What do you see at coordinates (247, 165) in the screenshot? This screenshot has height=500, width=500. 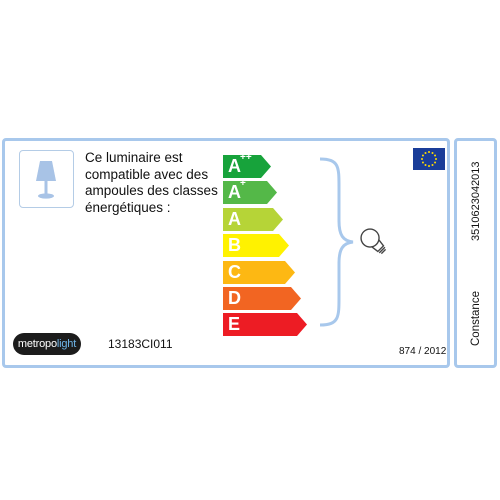 I see `energy-class-arrow: A ++` at bounding box center [247, 165].